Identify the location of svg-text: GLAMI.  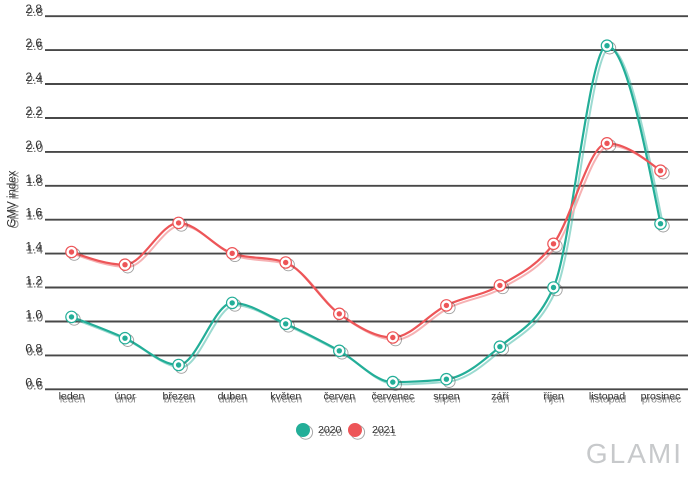
(634, 453).